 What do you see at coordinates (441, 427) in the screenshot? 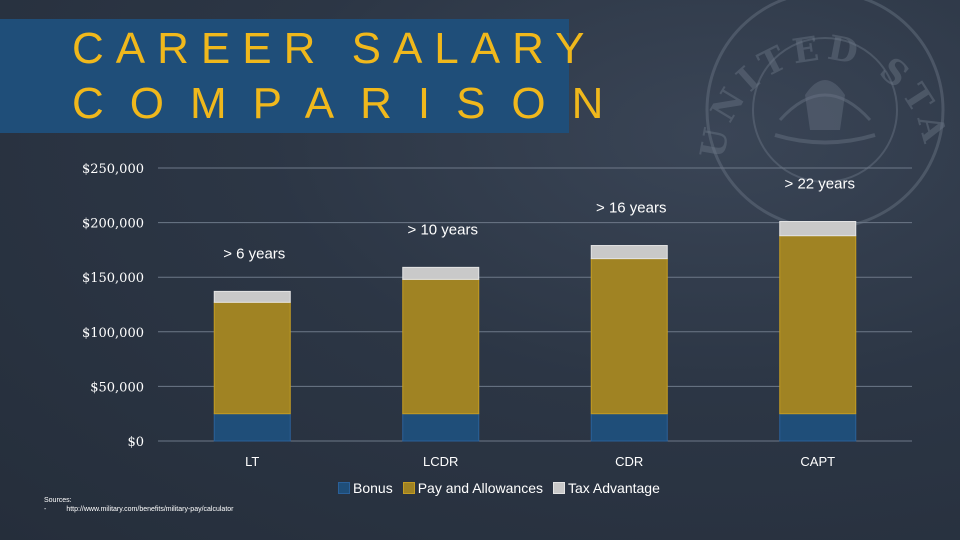
I see `bar-bonus-lcdr` at bounding box center [441, 427].